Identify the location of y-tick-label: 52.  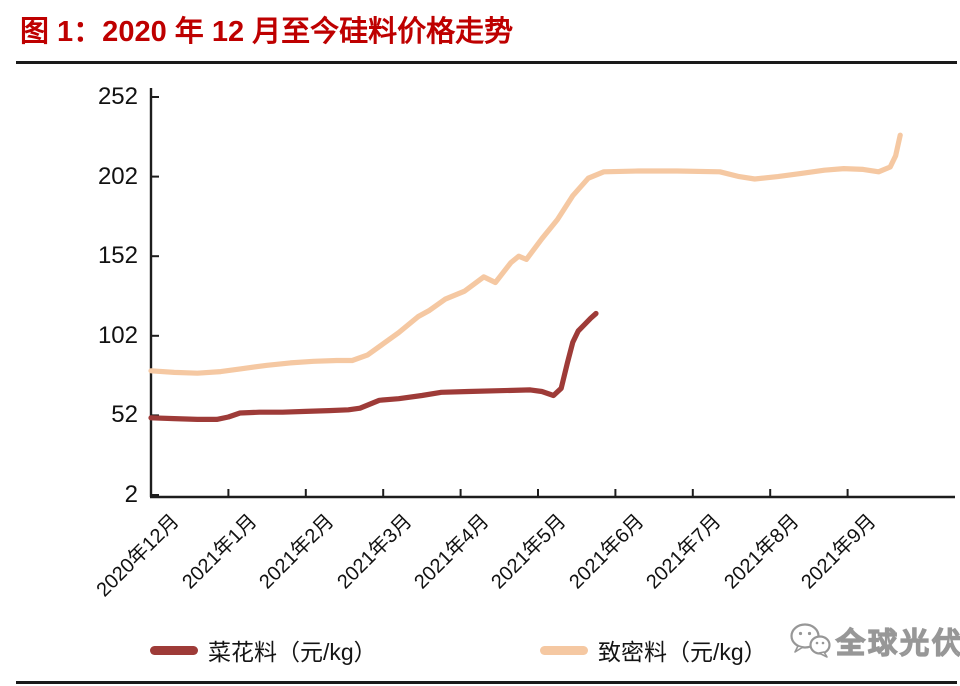
(124, 415).